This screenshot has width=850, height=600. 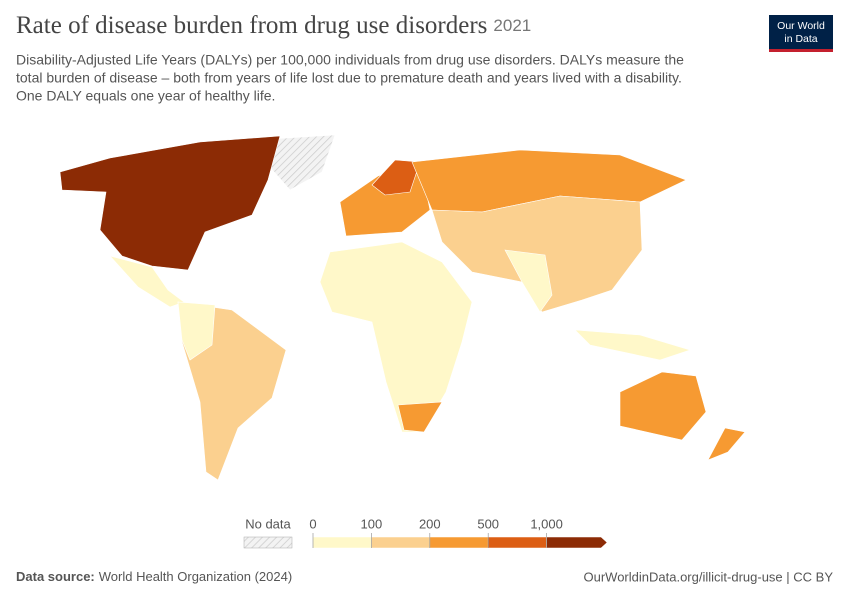 I want to click on legend-tick-label: 200, so click(x=430, y=523).